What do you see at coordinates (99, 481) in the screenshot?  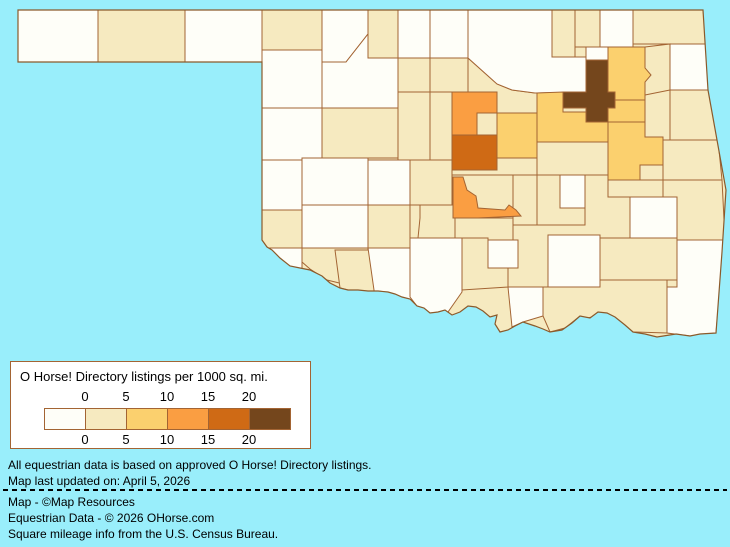 I see `note-last-updated: Map last updated on: April 5, 2026` at bounding box center [99, 481].